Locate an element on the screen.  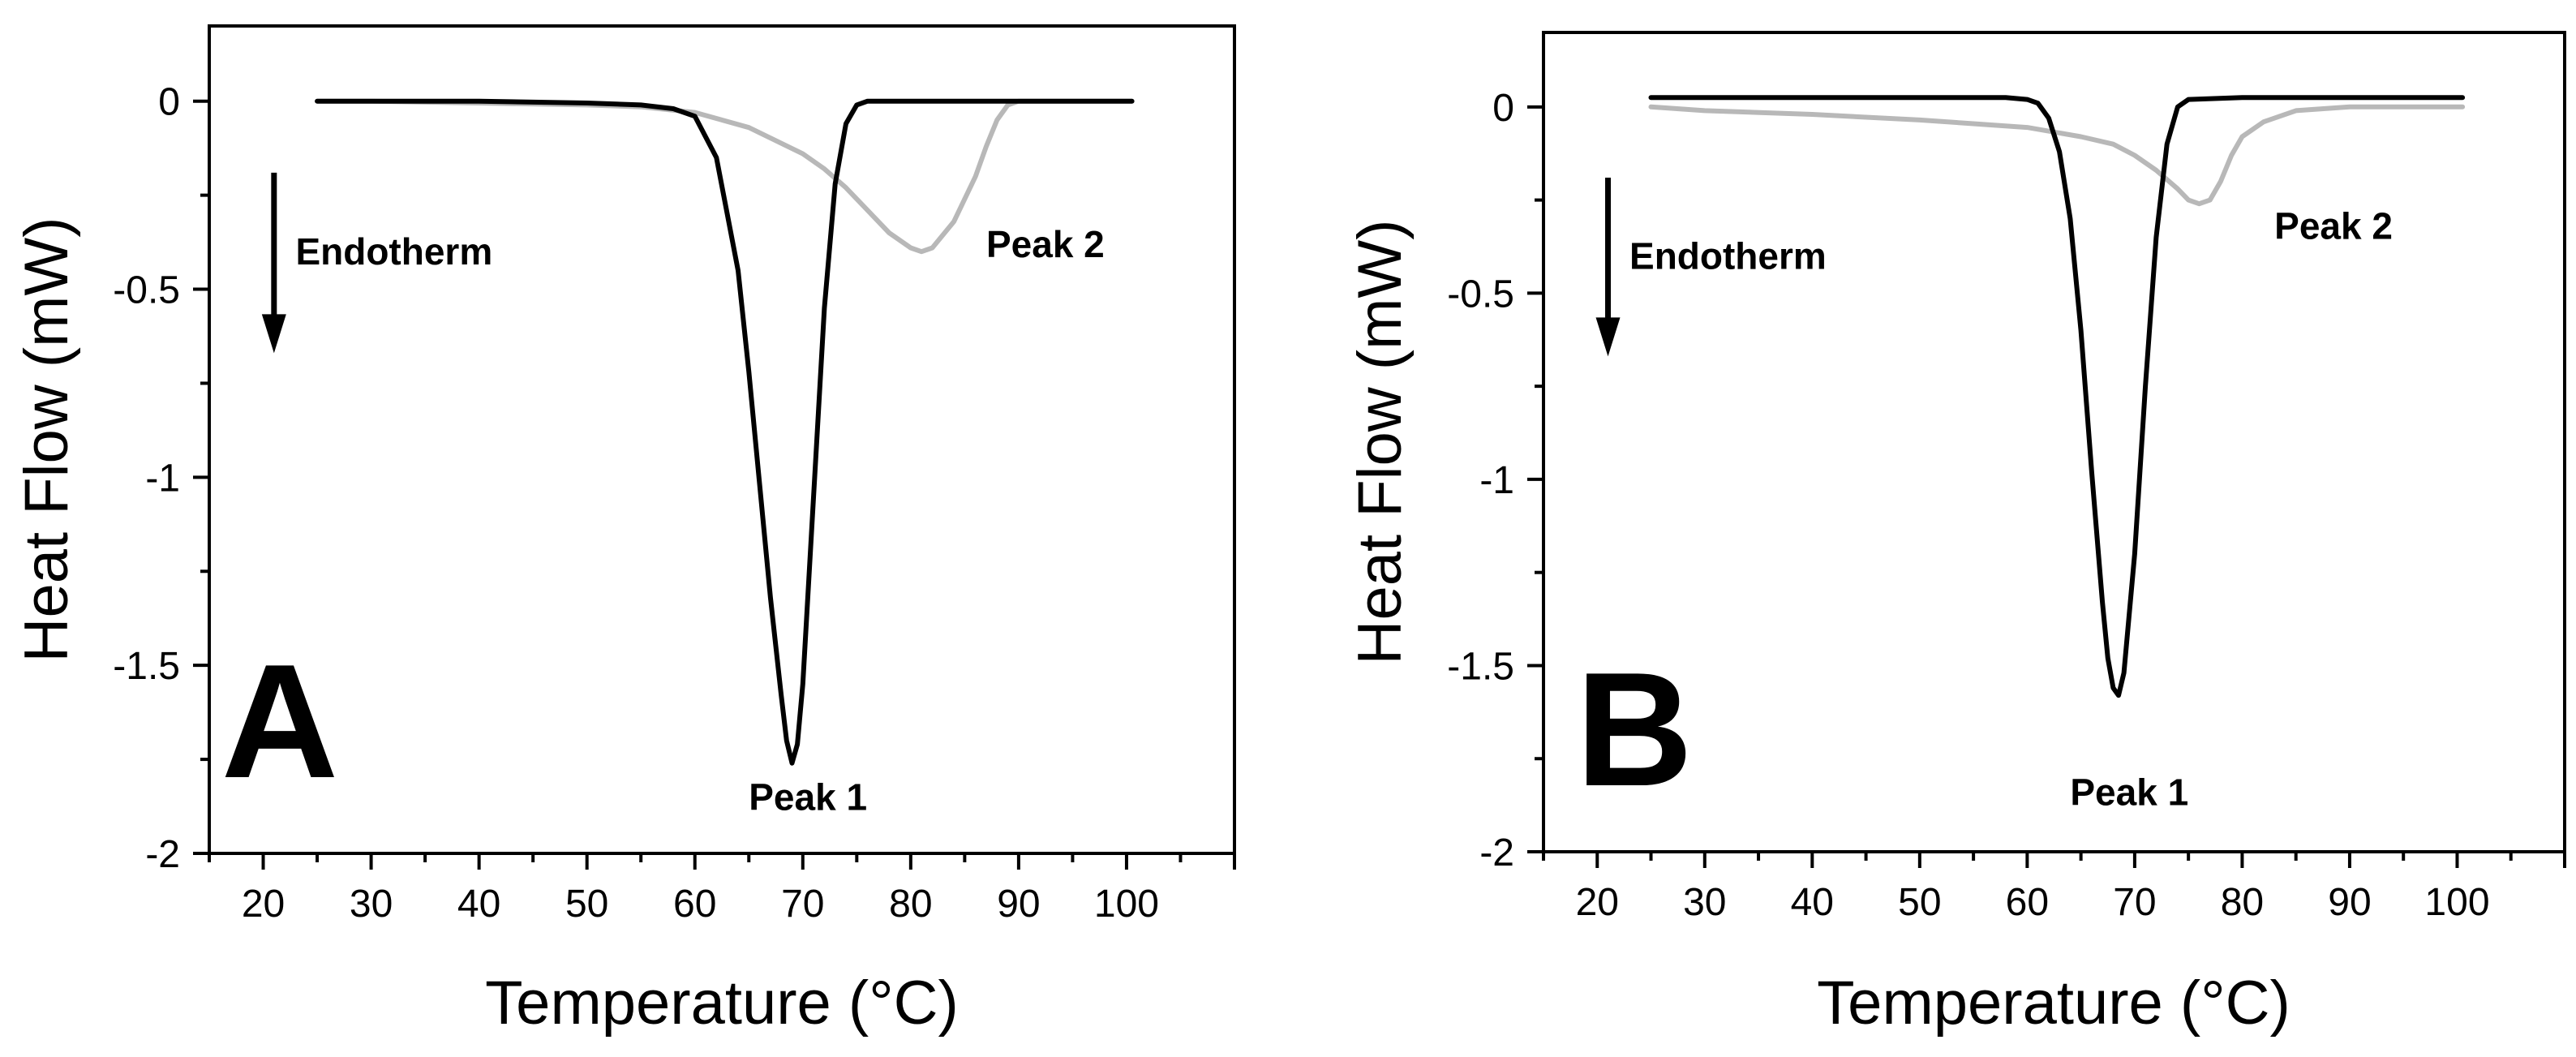
panel-label: A is located at coordinates (279, 721).